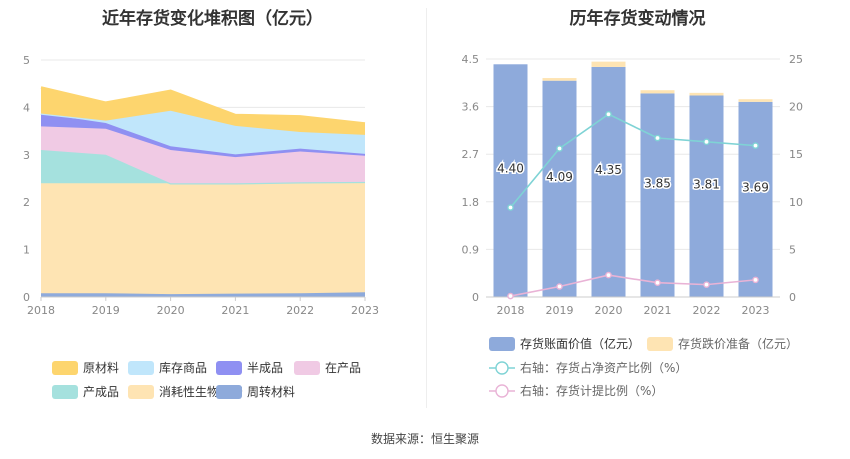  Describe the element at coordinates (706, 184) in the screenshot. I see `bar-data-label: 3.81` at that location.